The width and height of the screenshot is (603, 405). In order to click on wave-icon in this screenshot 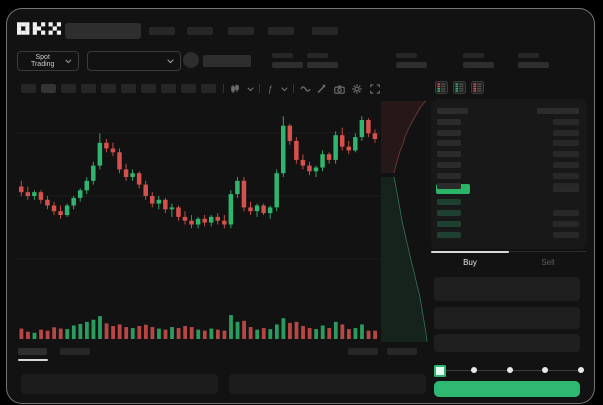, I will do `click(305, 89)`.